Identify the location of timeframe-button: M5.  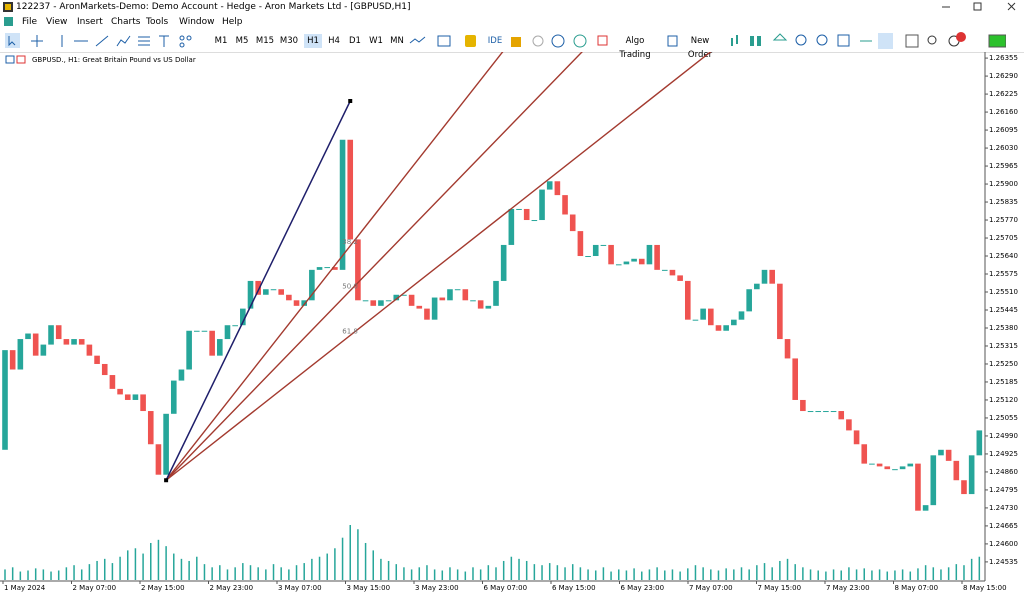
(242, 41).